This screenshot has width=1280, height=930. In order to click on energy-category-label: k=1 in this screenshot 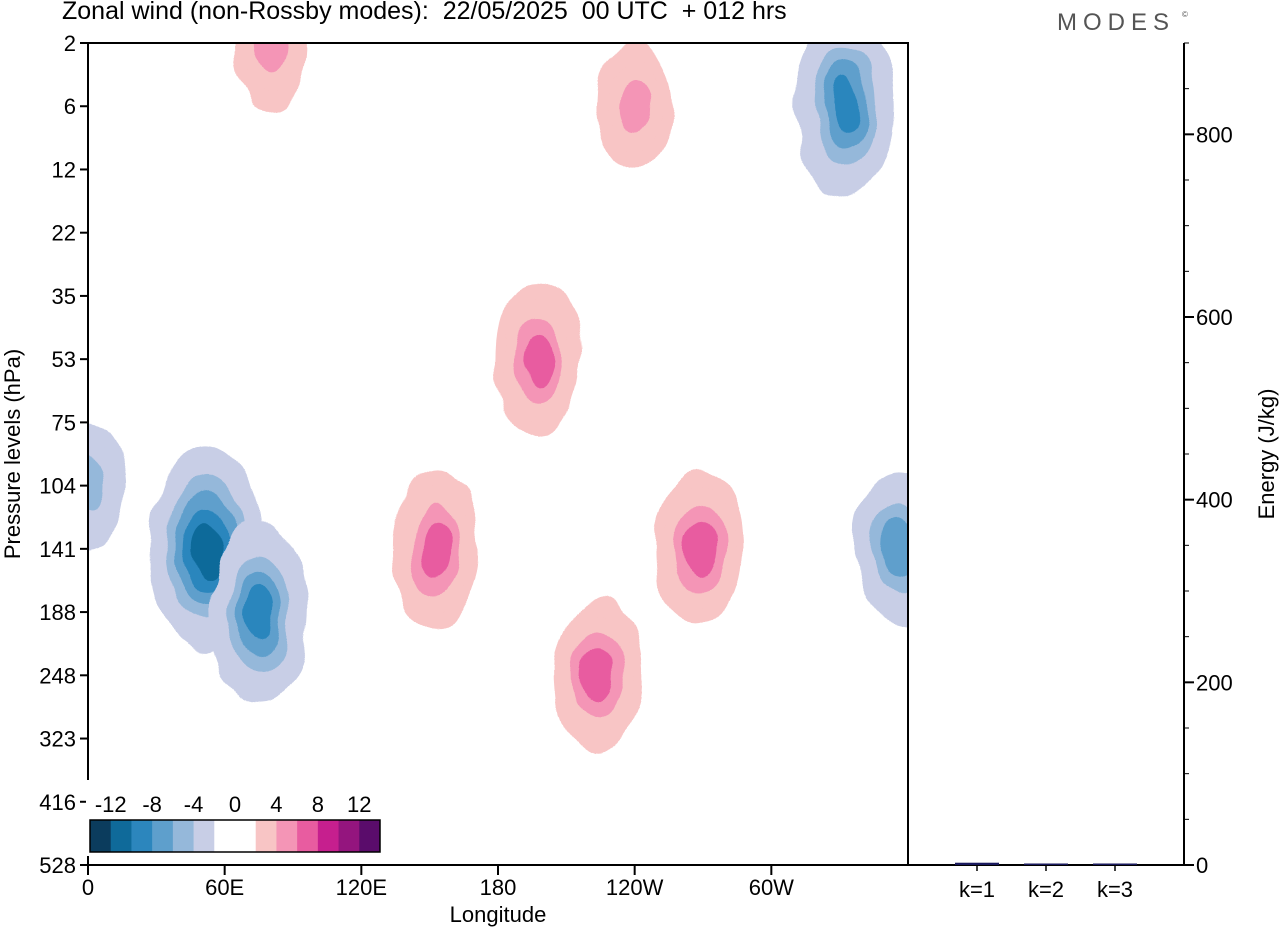, I will do `click(977, 889)`.